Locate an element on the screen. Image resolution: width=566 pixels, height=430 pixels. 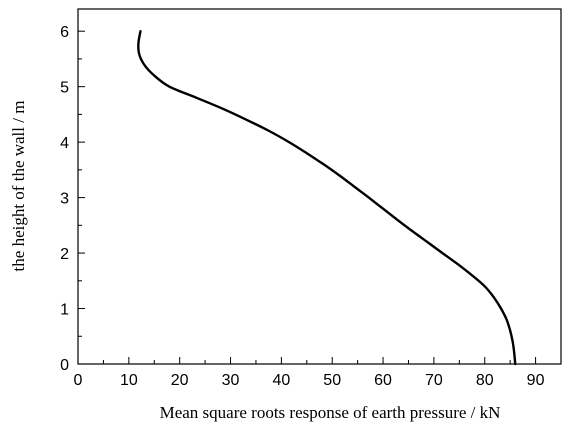
y-tick-label: 5 is located at coordinates (64, 88).